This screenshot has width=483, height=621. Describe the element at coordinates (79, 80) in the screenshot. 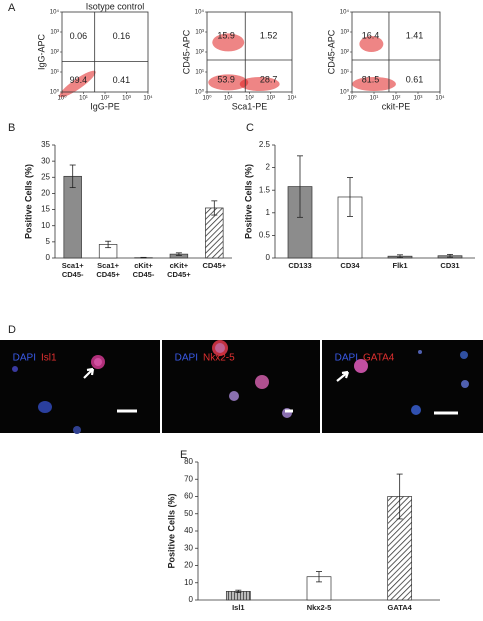

I see `quadrant-percent: 99.4` at that location.